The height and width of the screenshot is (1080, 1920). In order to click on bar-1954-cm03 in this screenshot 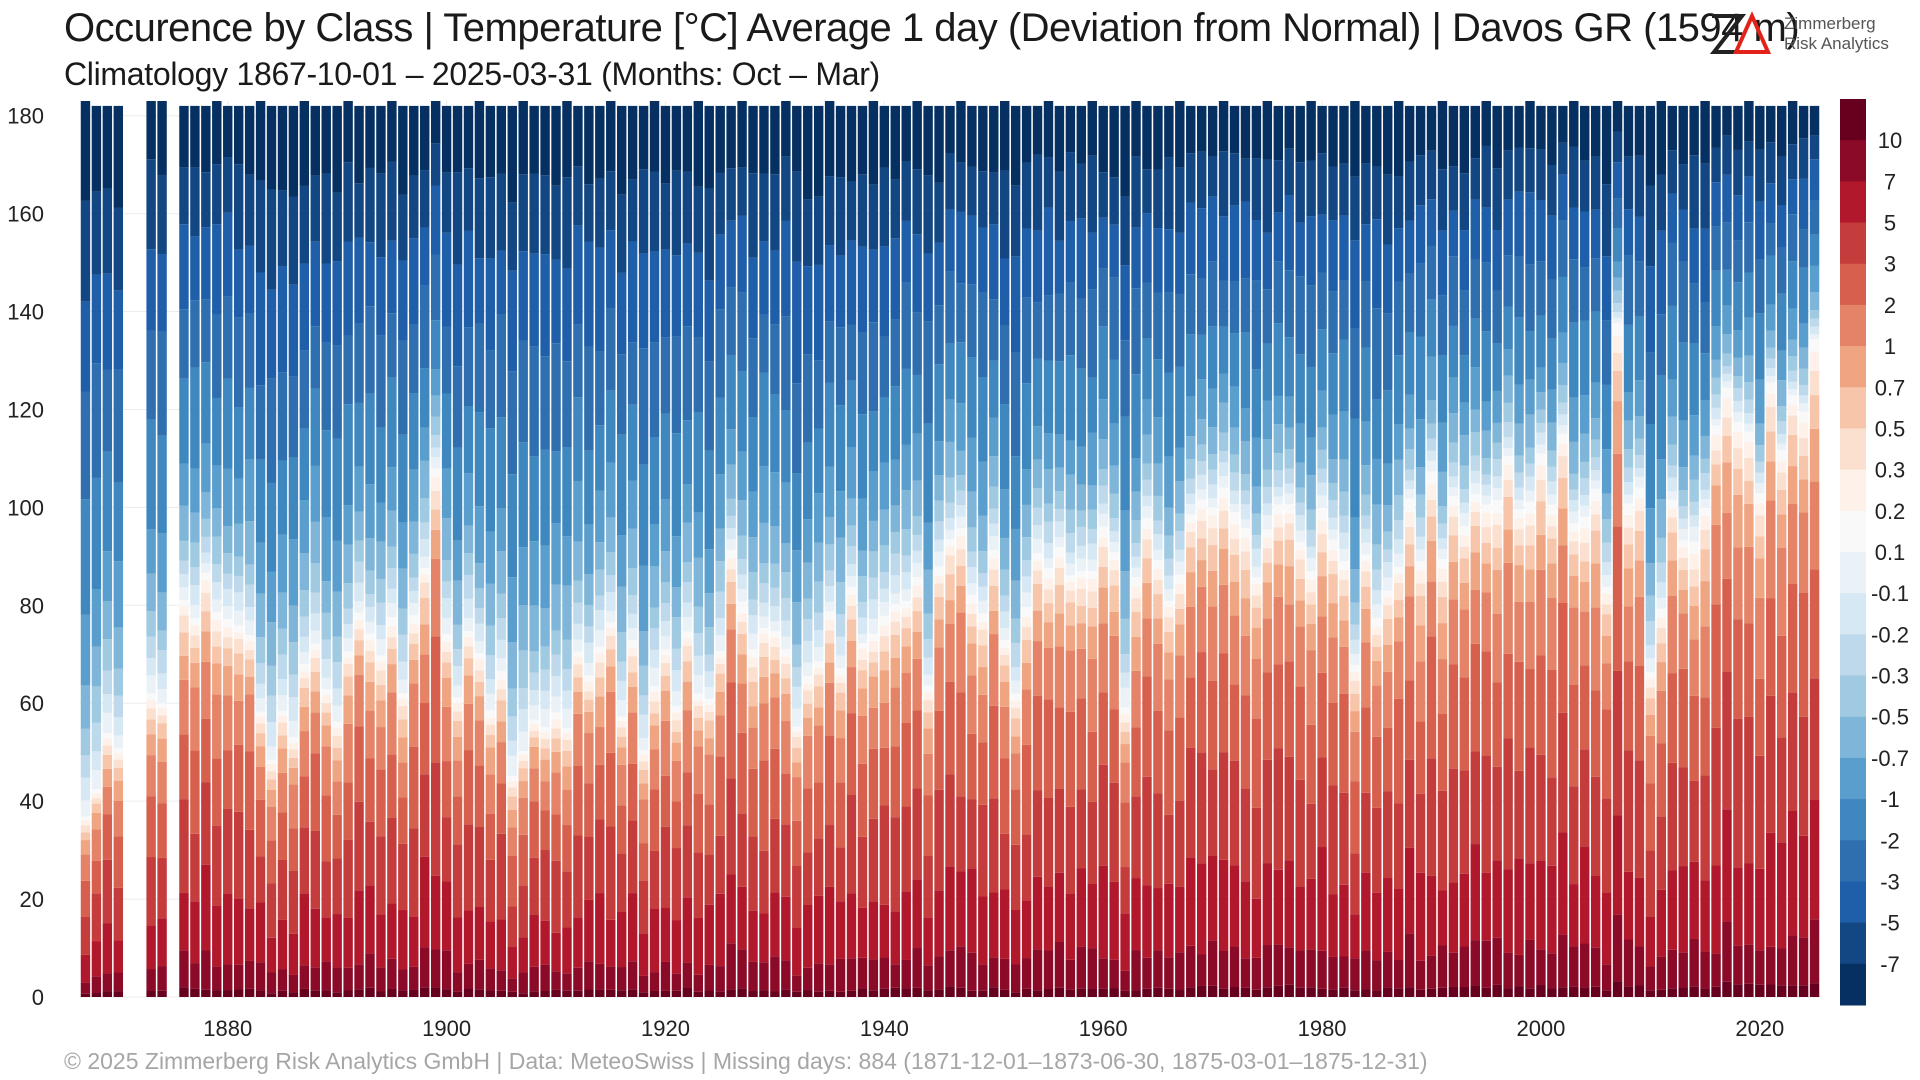, I will do `click(1037, 516)`.